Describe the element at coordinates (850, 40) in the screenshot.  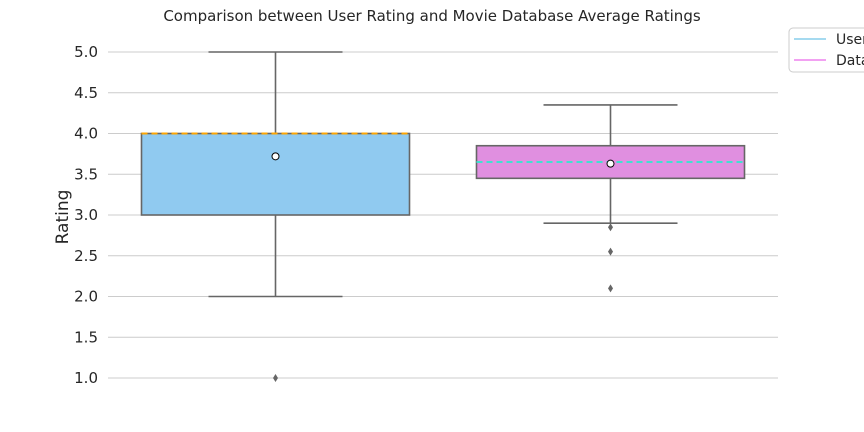
I see `legend-label-user: User` at that location.